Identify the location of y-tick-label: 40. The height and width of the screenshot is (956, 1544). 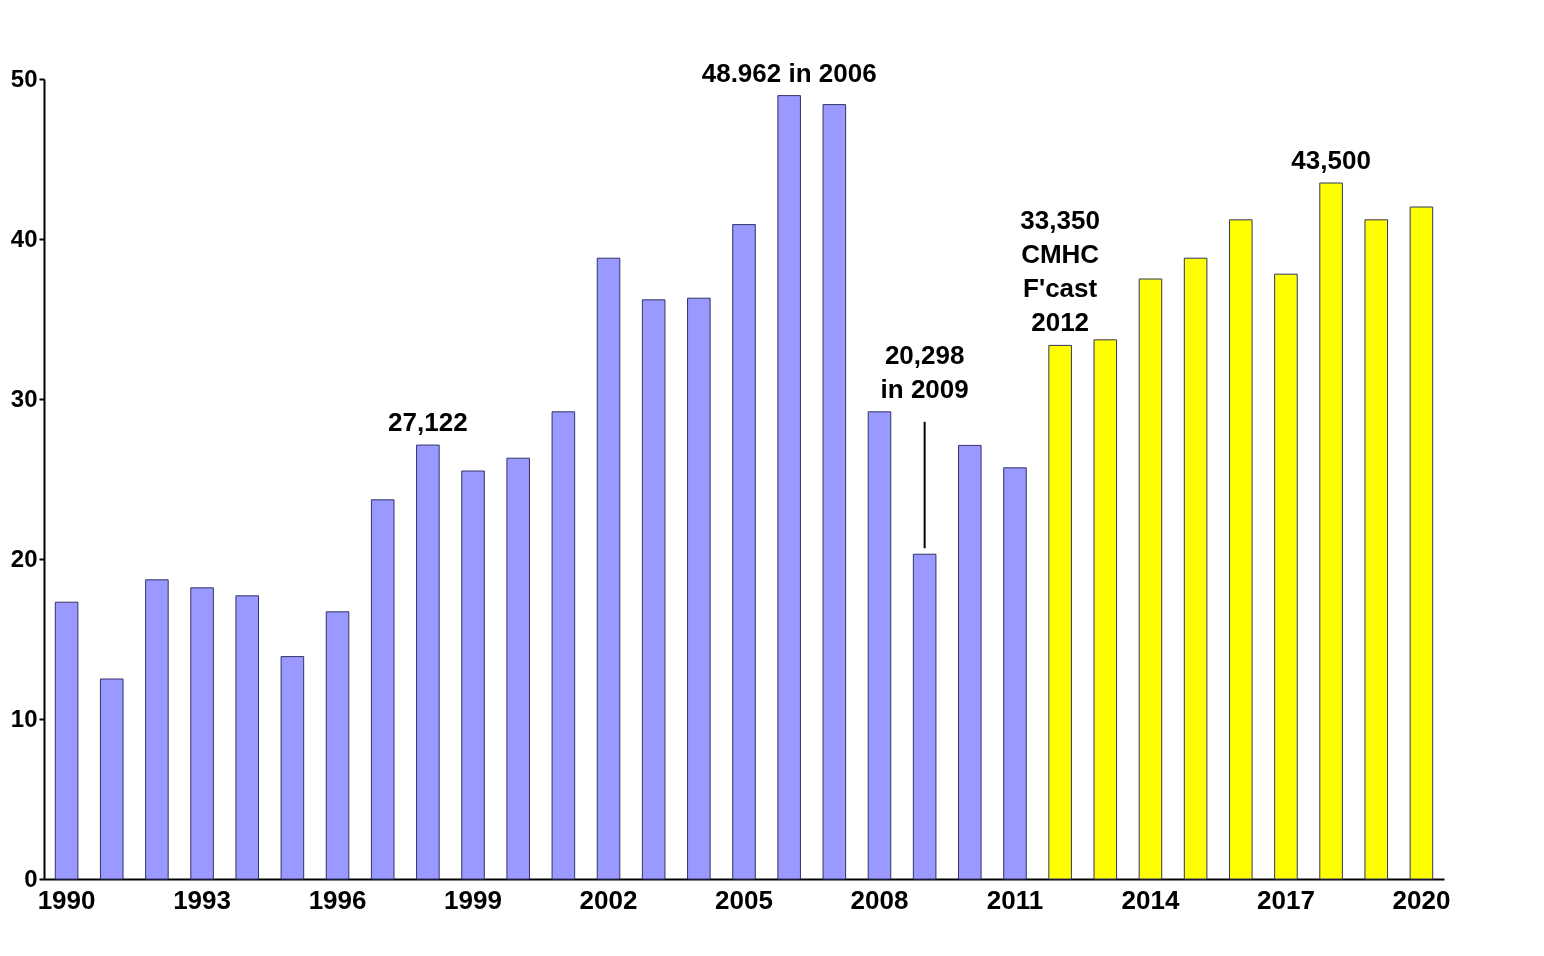
(24, 238).